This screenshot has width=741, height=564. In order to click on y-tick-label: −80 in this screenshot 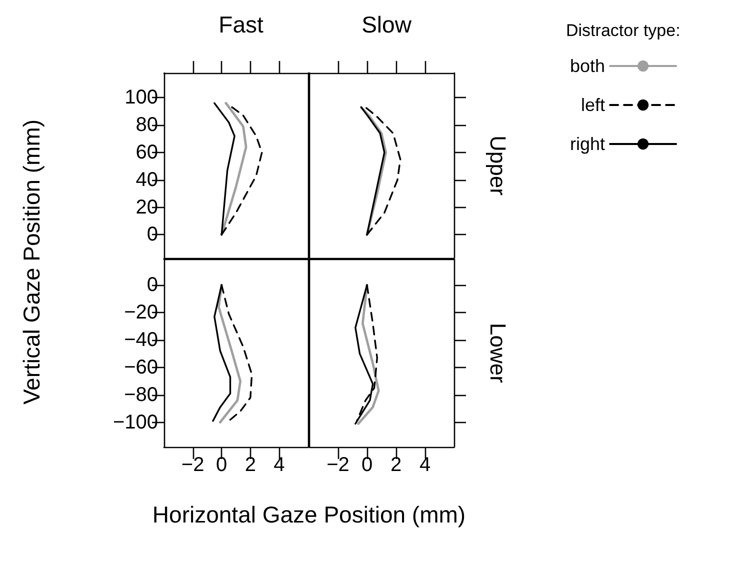, I will do `click(141, 395)`.